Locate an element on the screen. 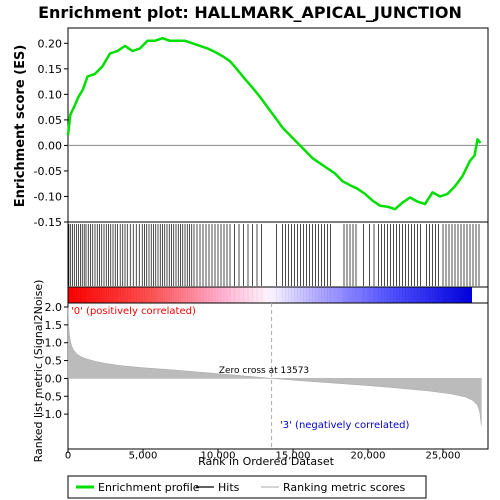 The image size is (500, 500). x-tick-label: 20,000 is located at coordinates (368, 455).